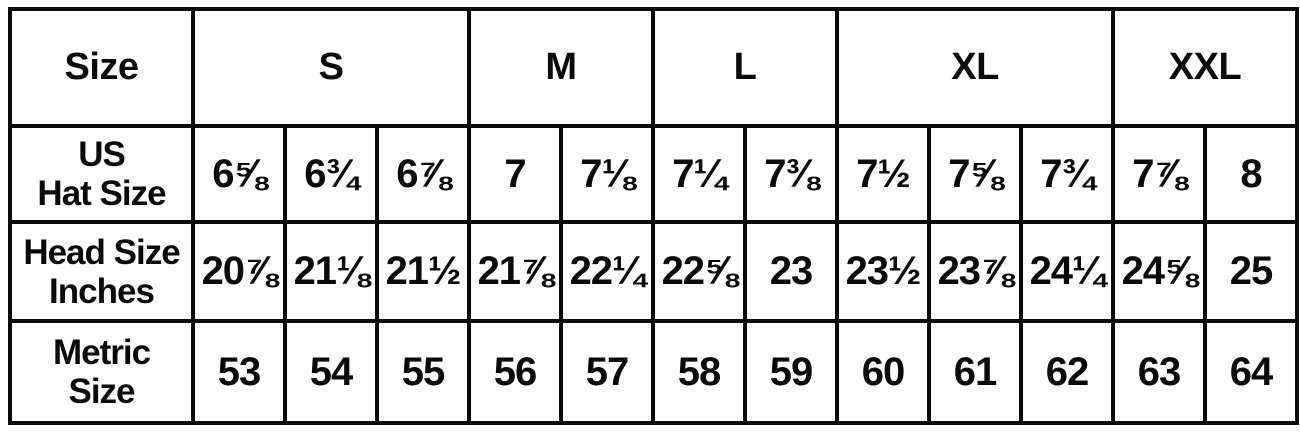 This screenshot has width=1300, height=433. What do you see at coordinates (1251, 271) in the screenshot?
I see `head-size-value: 25` at bounding box center [1251, 271].